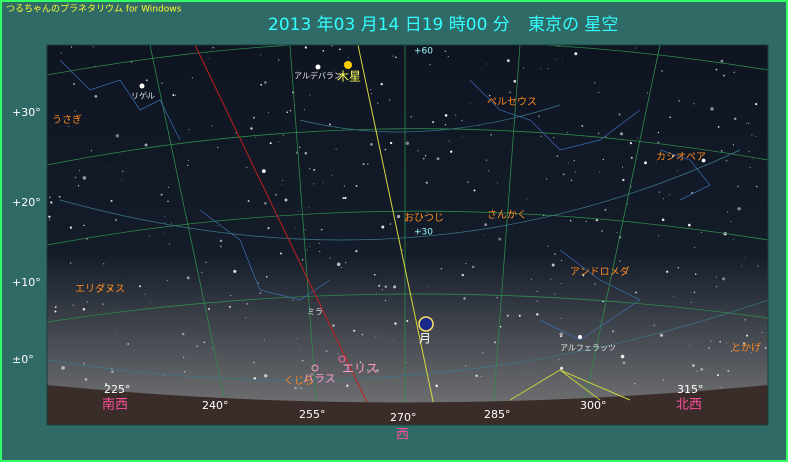 The width and height of the screenshot is (788, 462). Describe the element at coordinates (407, 405) in the screenshot. I see `ground` at that location.